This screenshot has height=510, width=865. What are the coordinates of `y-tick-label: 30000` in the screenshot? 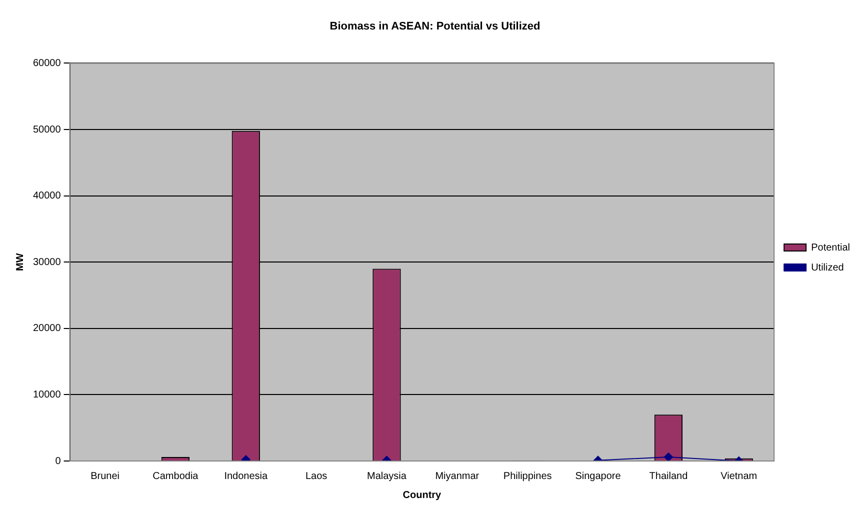 It's located at (47, 262).